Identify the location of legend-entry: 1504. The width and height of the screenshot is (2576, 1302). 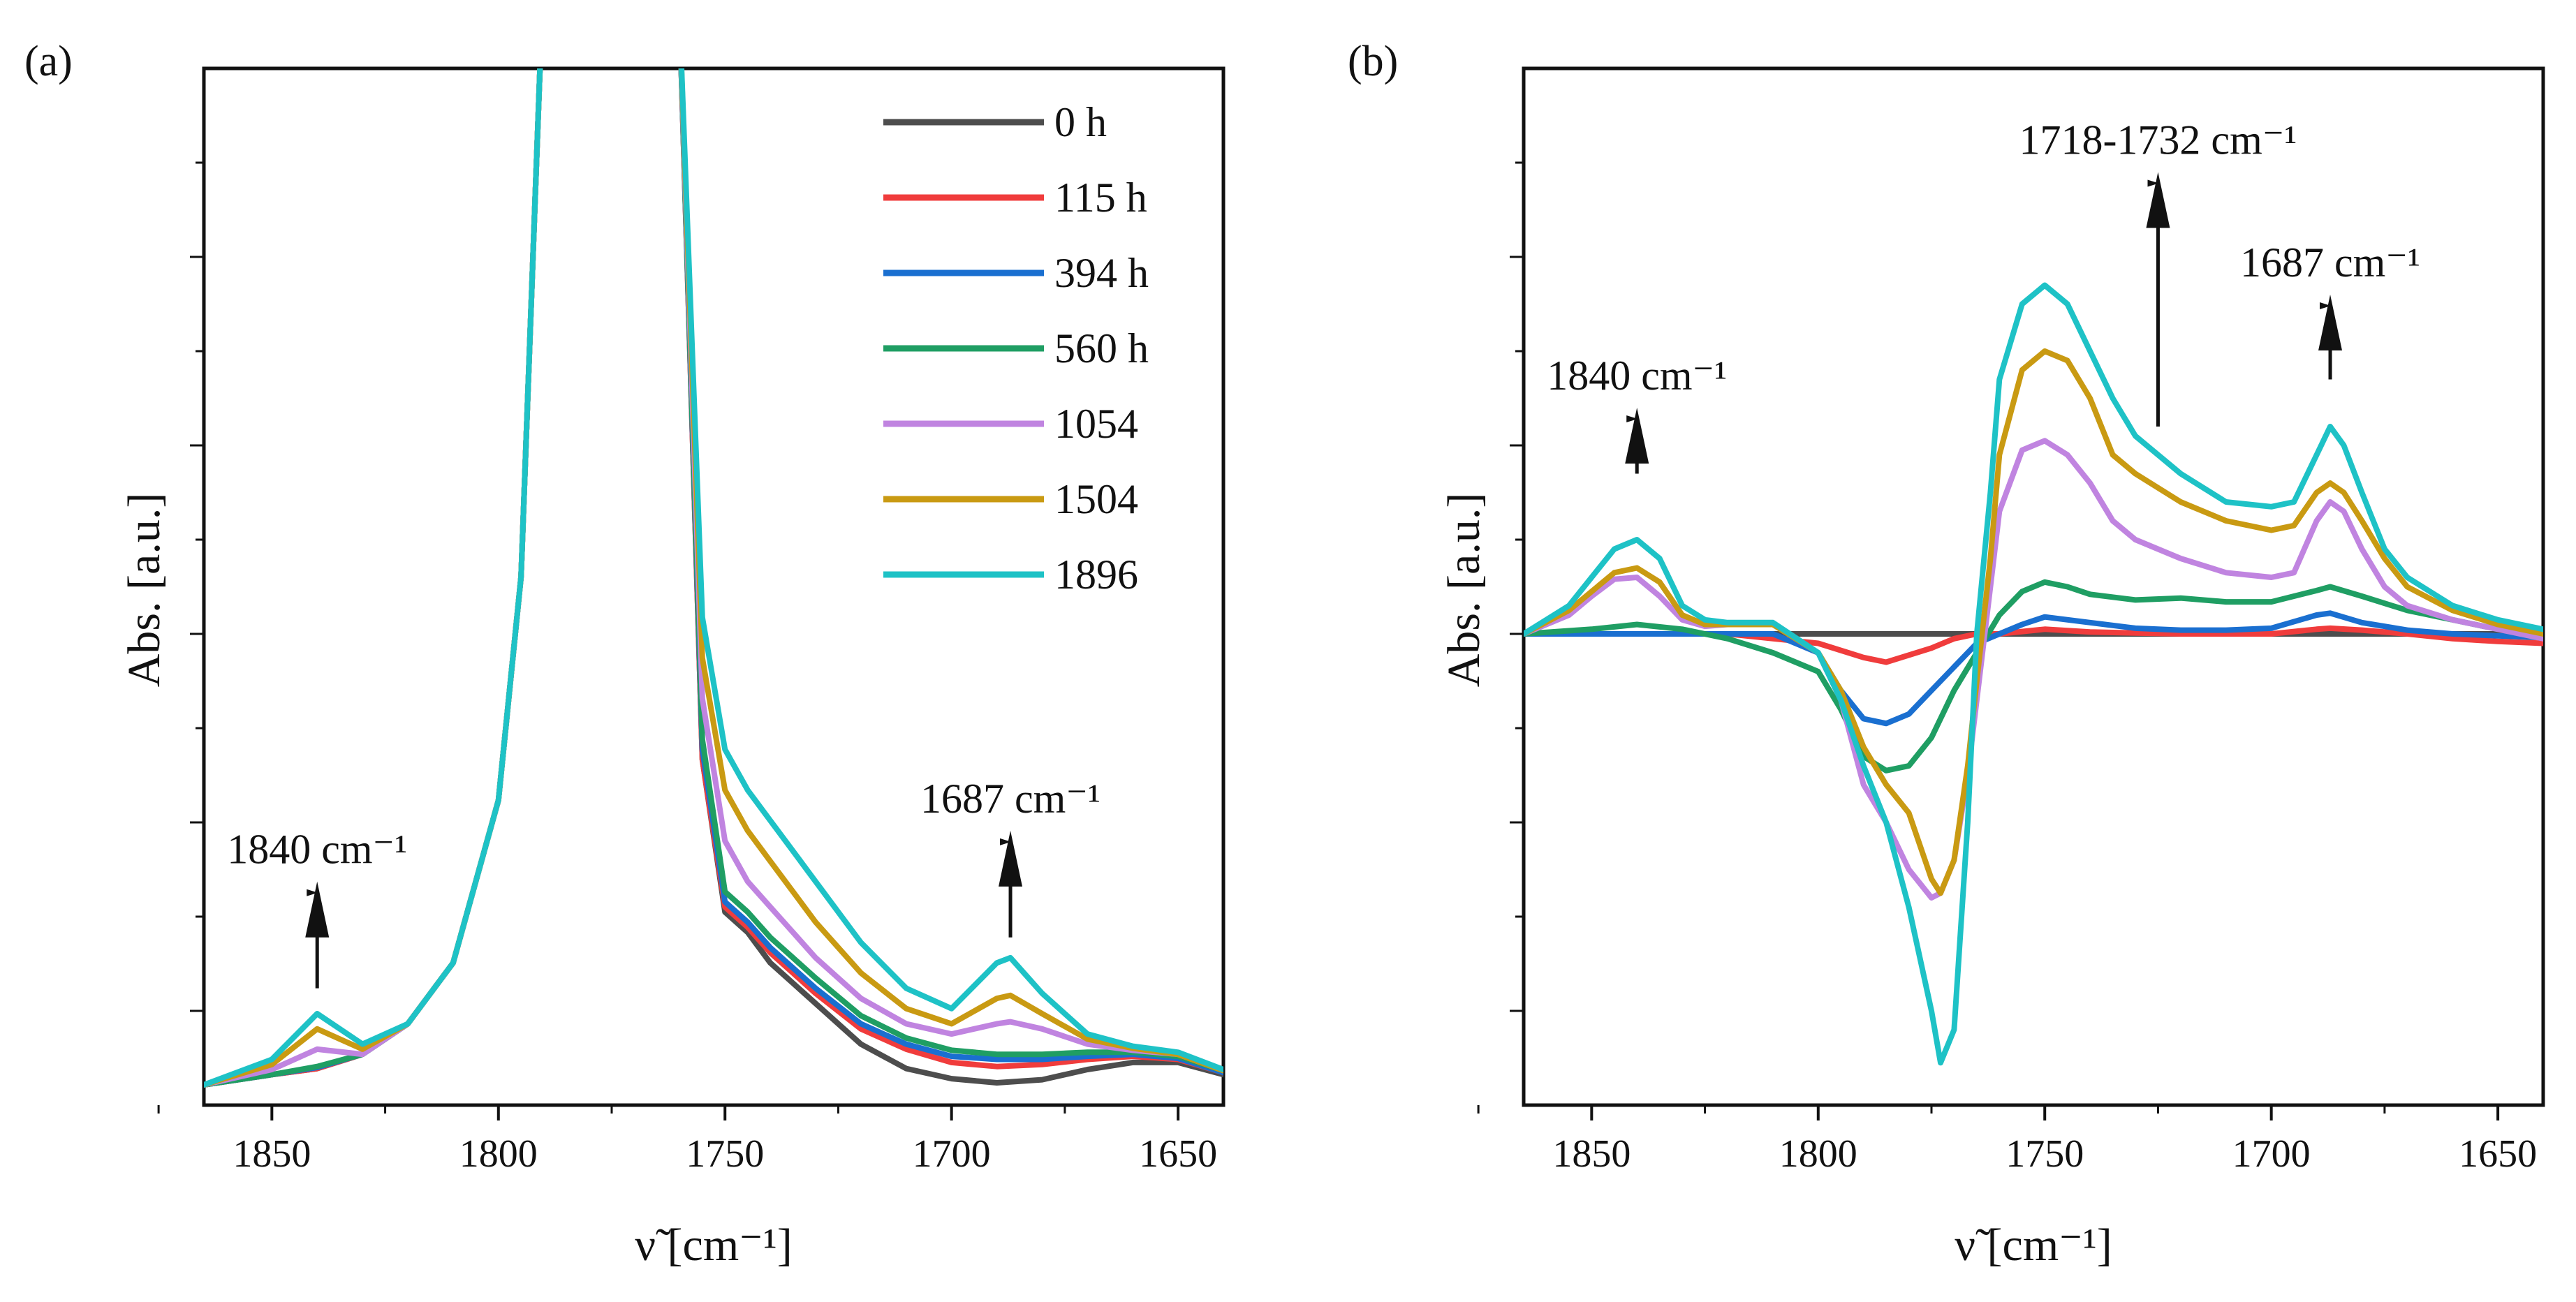
(1096, 499).